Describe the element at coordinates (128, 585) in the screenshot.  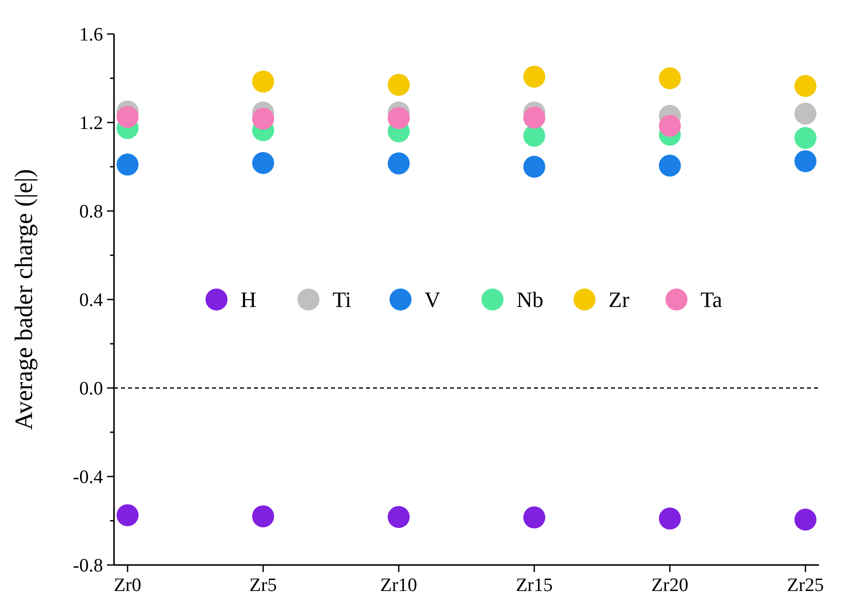
I see `x-tick-label: Zr0` at that location.